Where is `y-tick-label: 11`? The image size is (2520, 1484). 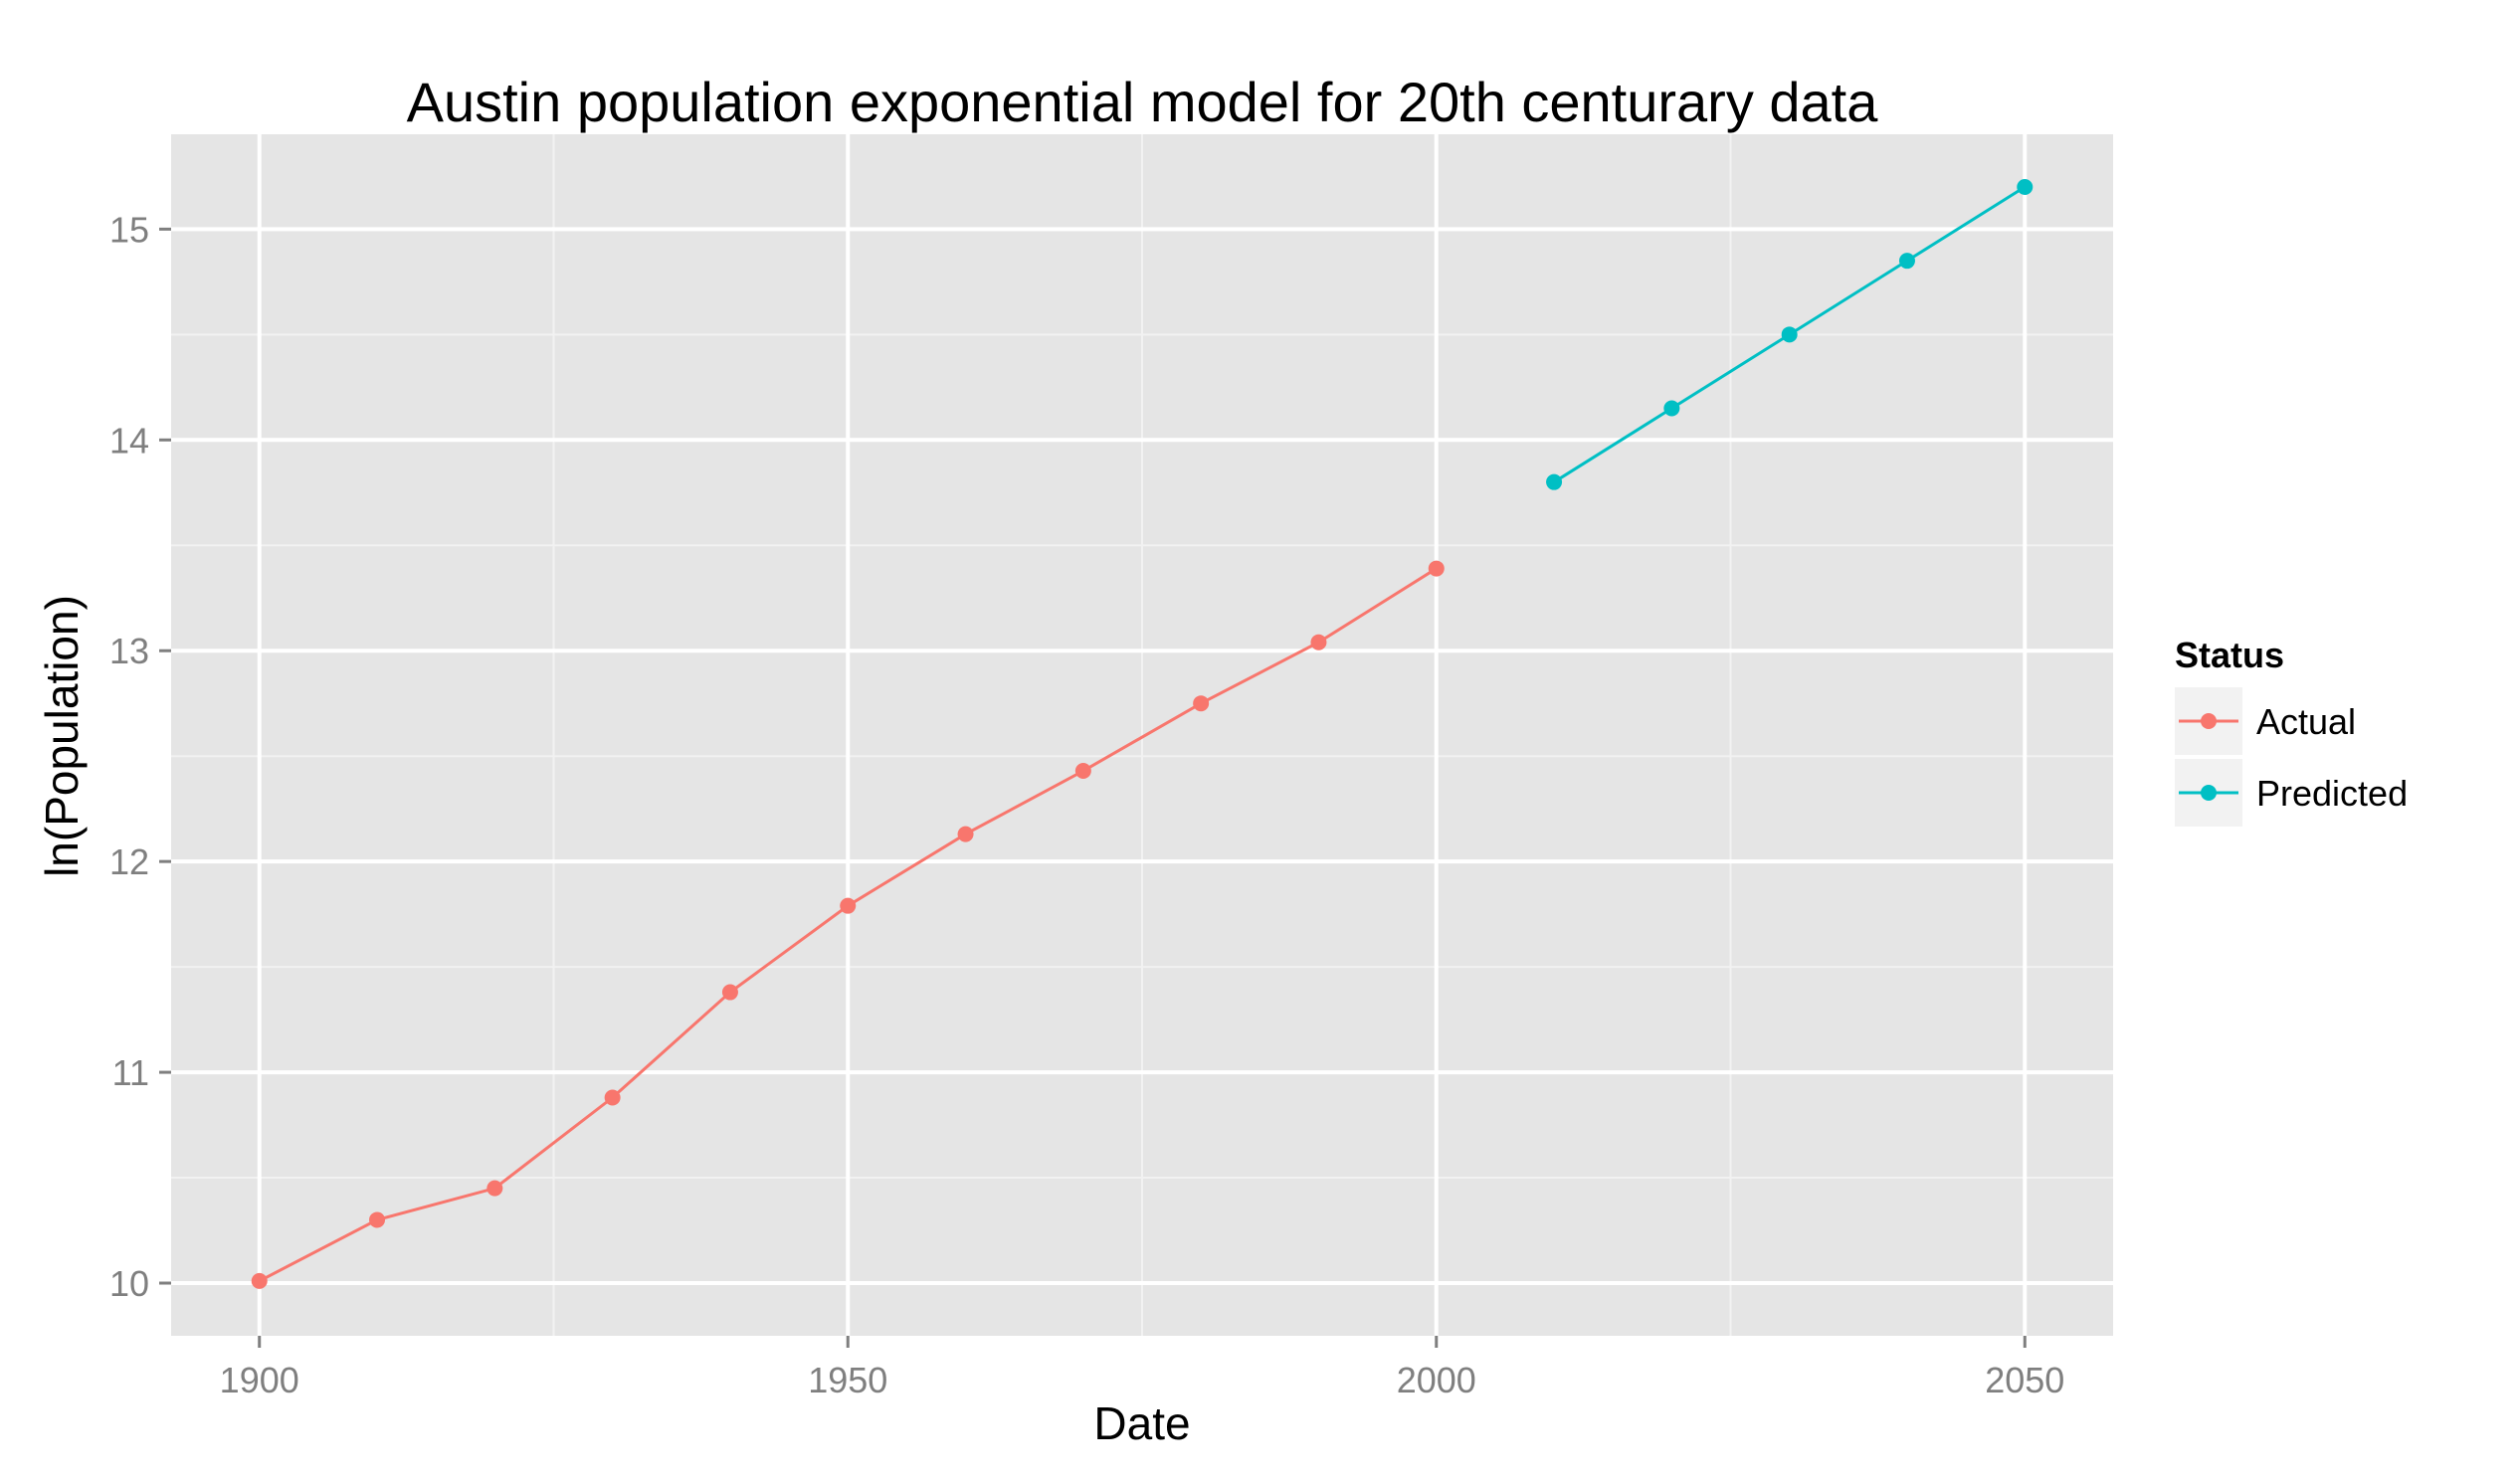
y-tick-label: 11 is located at coordinates (130, 1072).